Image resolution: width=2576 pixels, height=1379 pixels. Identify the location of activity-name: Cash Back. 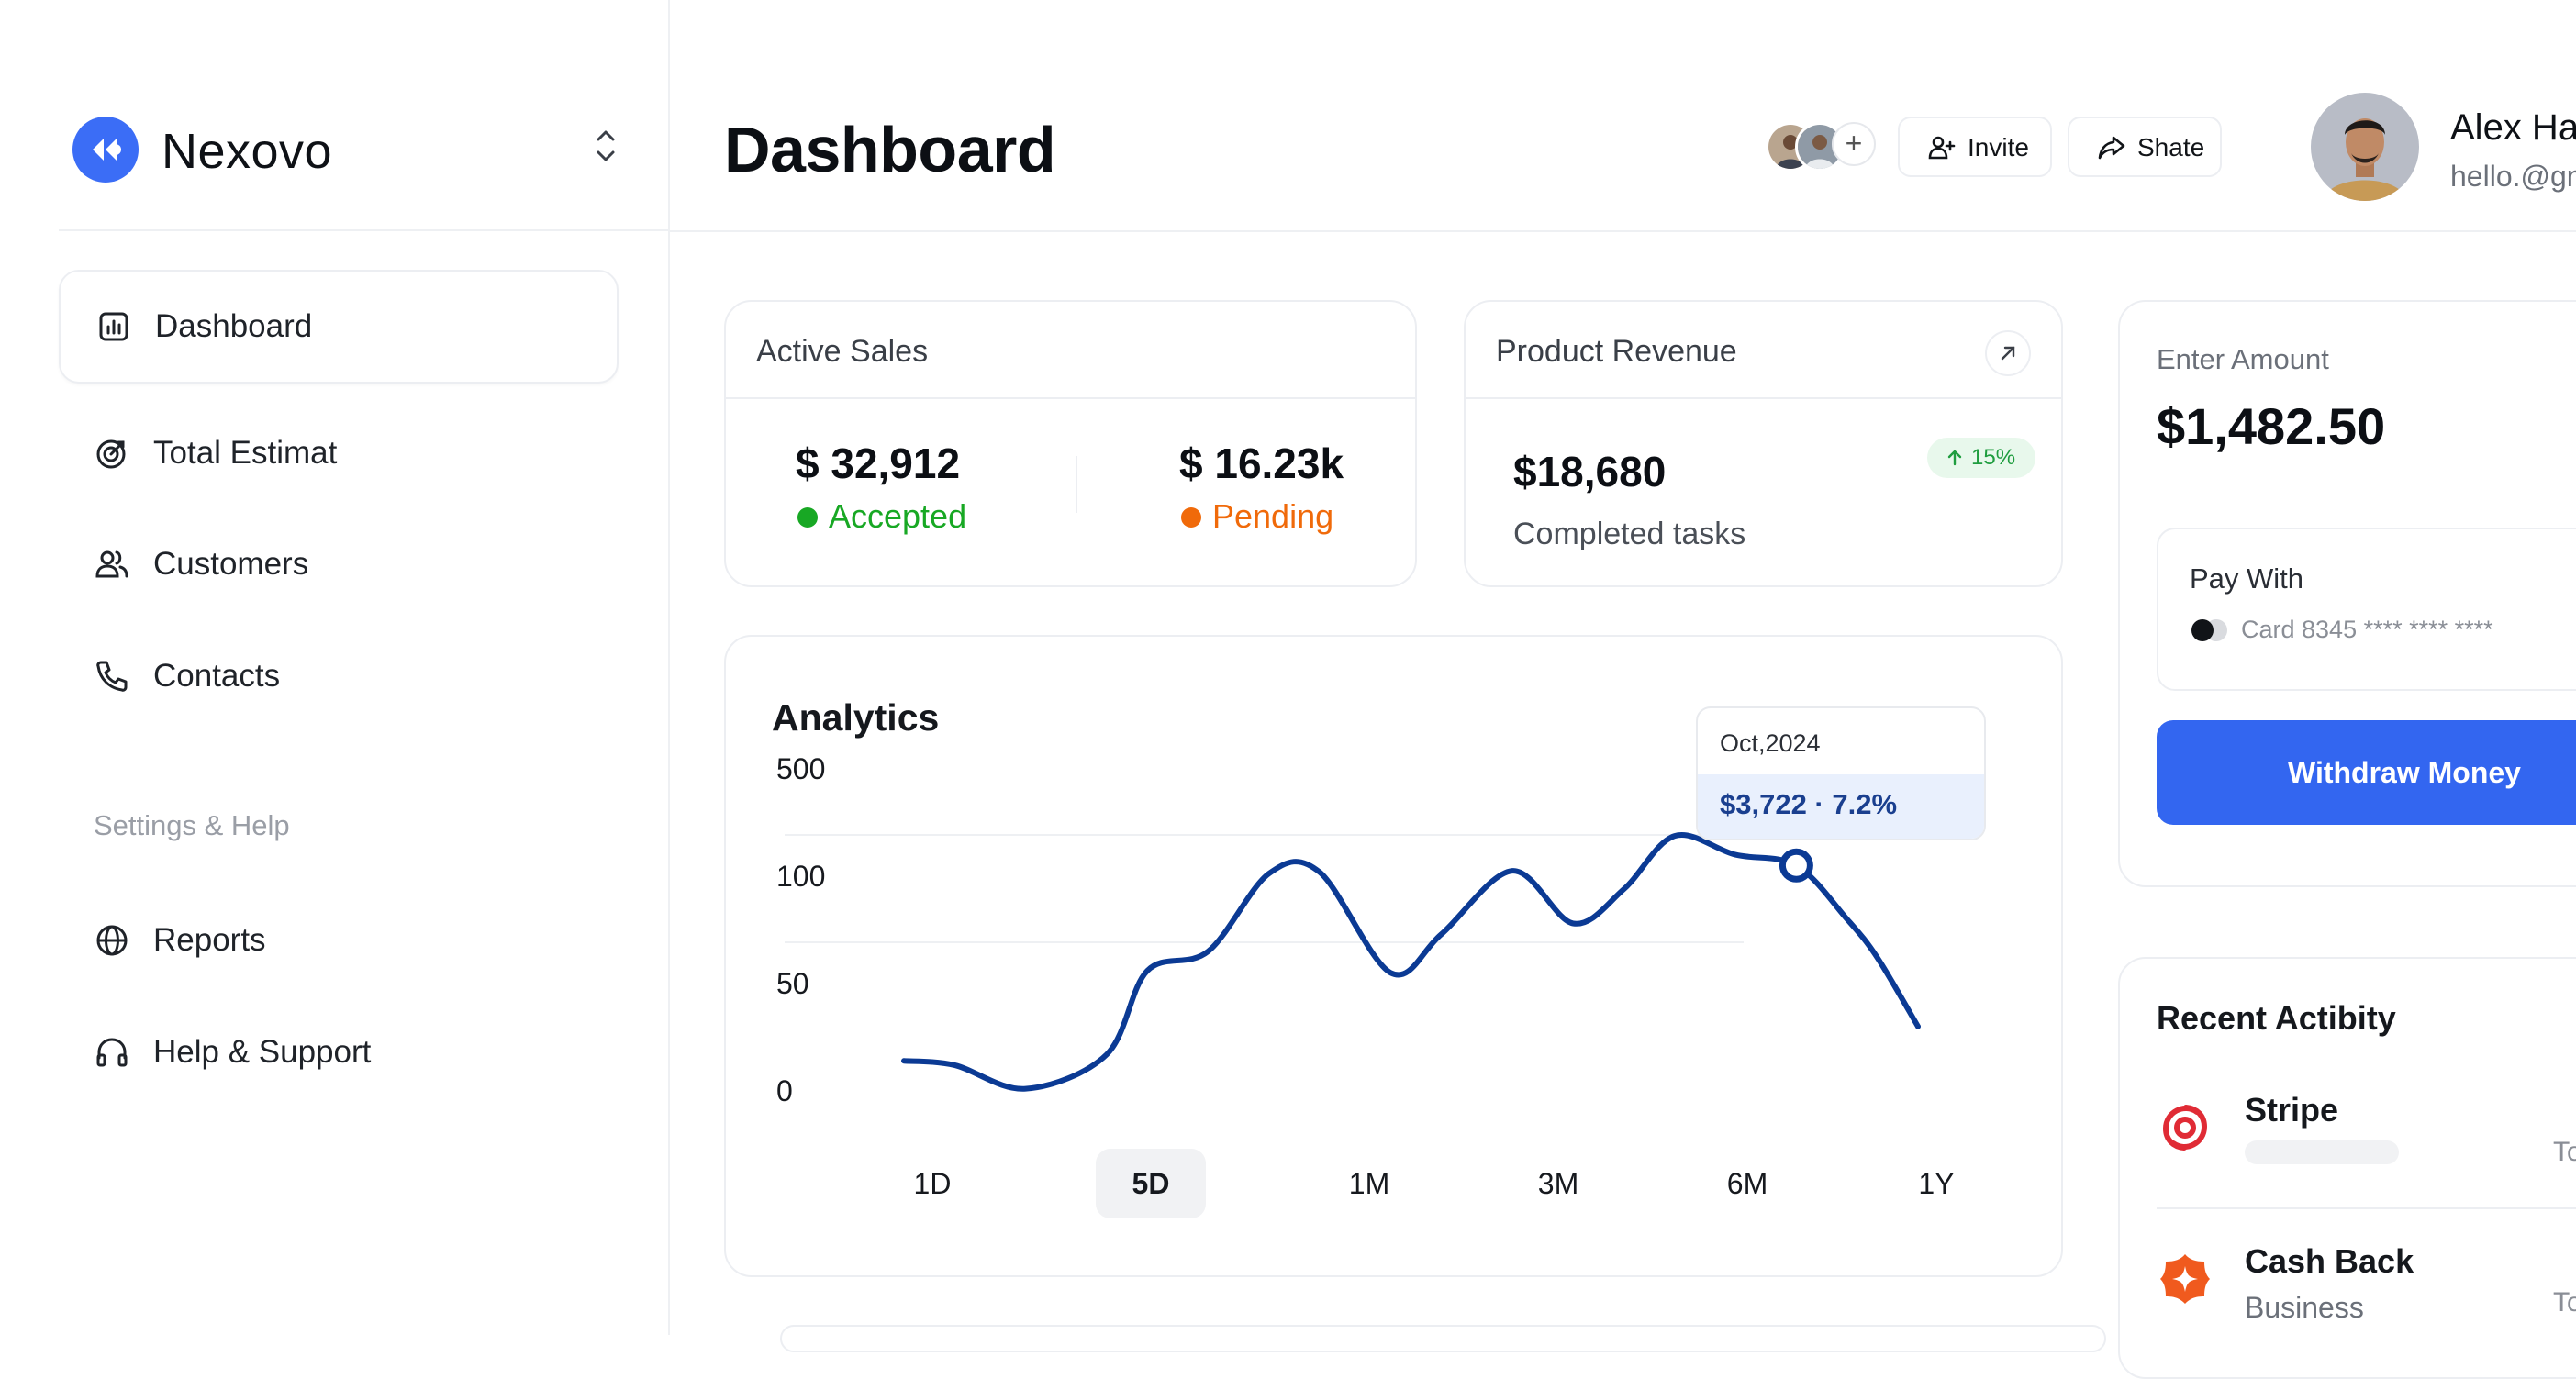
(2329, 1261).